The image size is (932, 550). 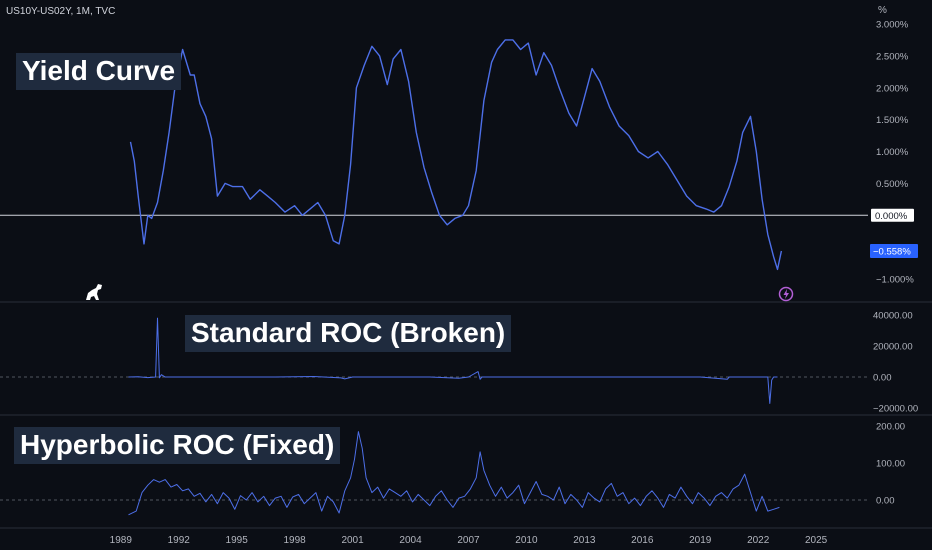 I want to click on x-tick-label: 2004, so click(x=410, y=540).